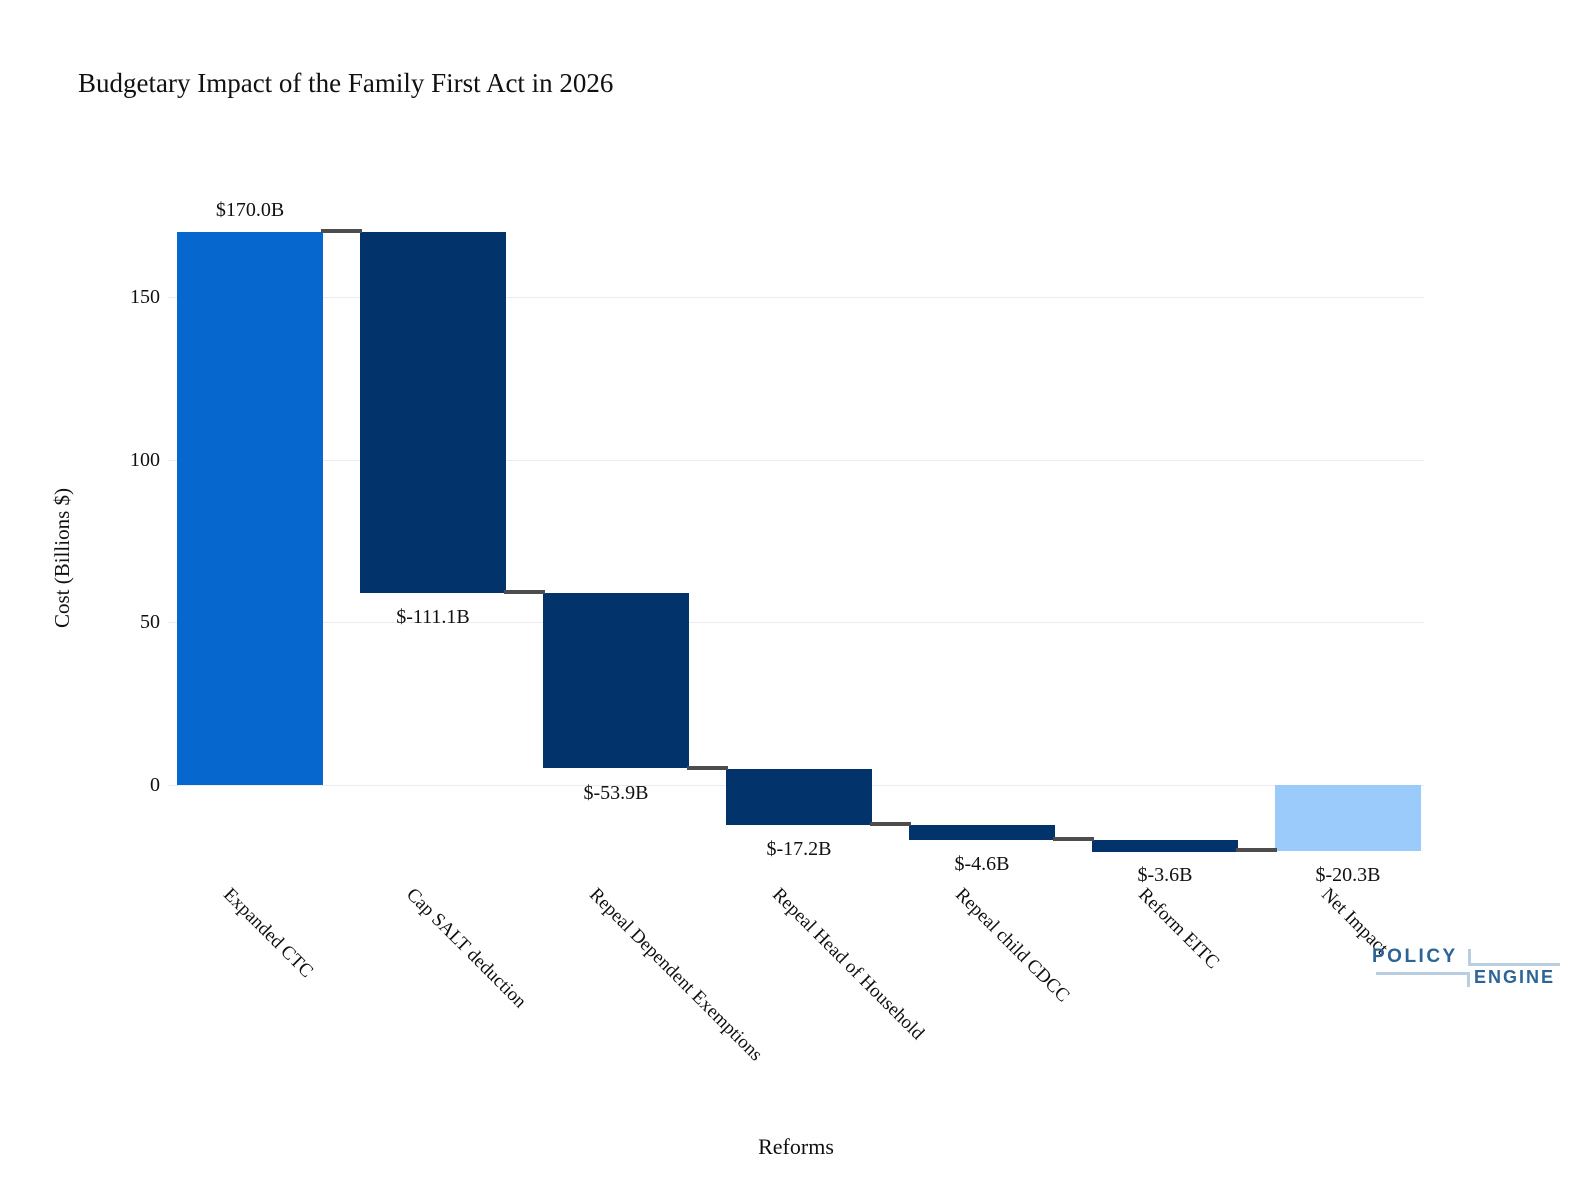  What do you see at coordinates (616, 680) in the screenshot?
I see `bar-repeal-dependent-exemptions` at bounding box center [616, 680].